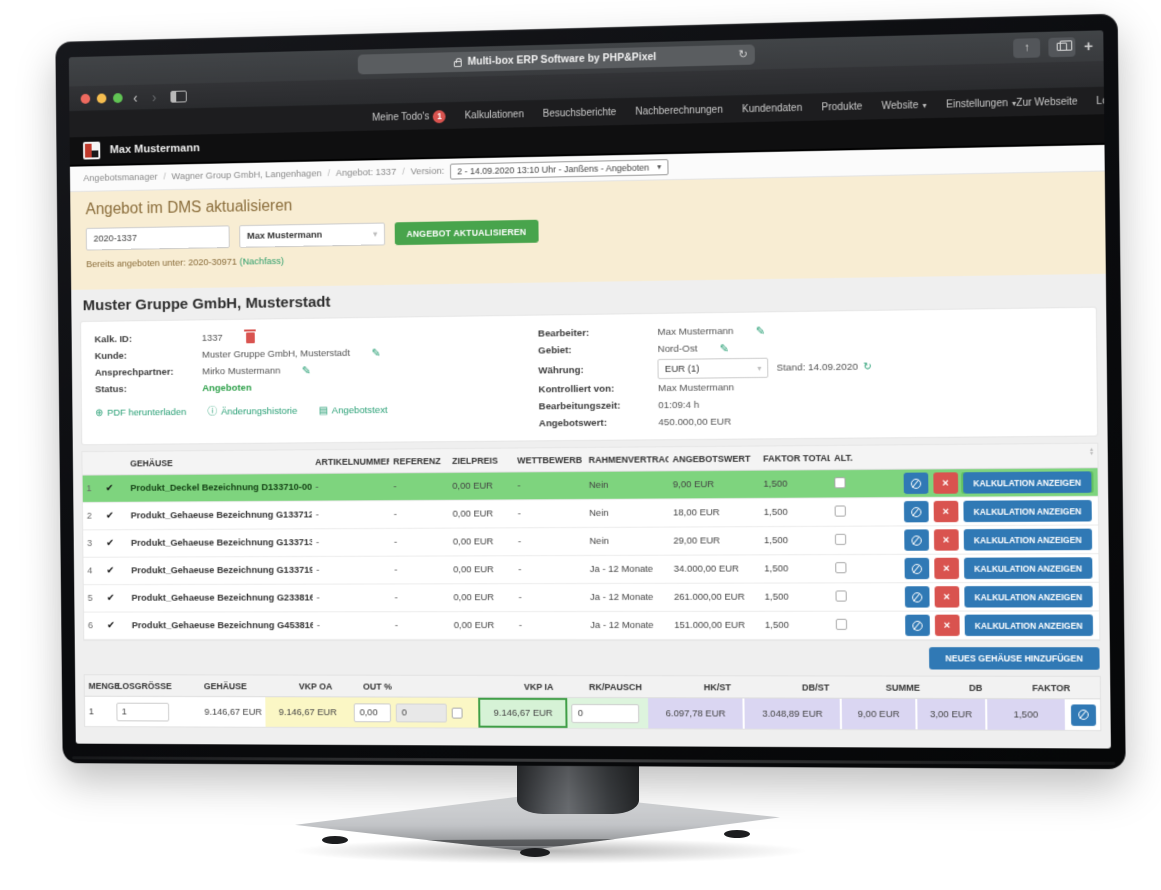  Describe the element at coordinates (457, 713) in the screenshot. I see `out-checkbox` at that location.